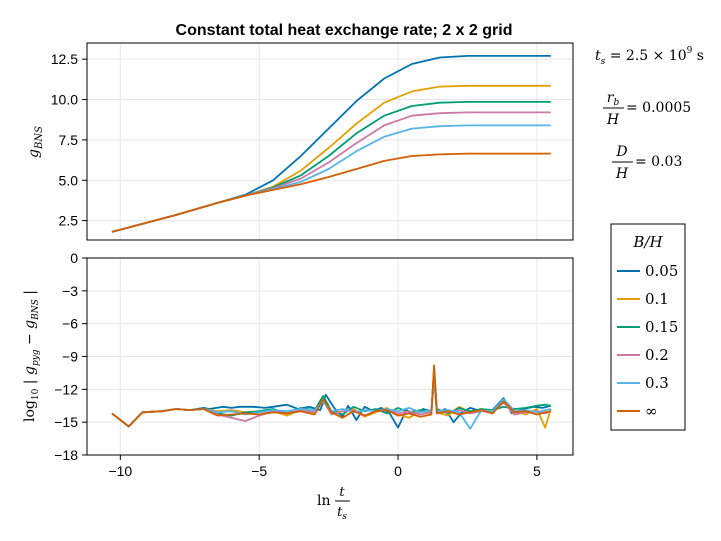 The image size is (721, 541). What do you see at coordinates (621, 152) in the screenshot?
I see `svg-text: D` at bounding box center [621, 152].